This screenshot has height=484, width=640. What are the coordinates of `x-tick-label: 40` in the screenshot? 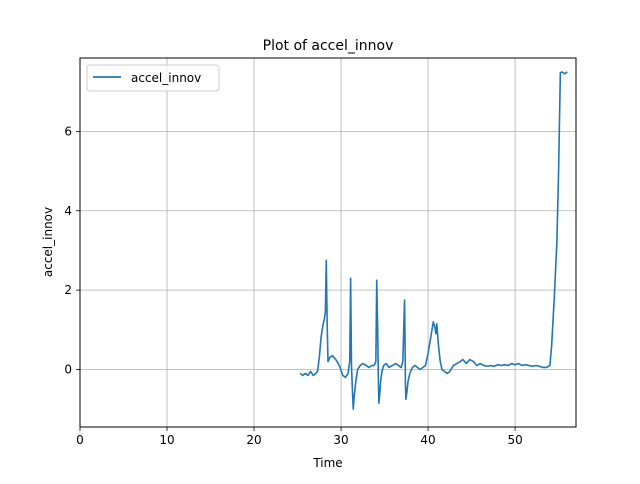 It's located at (427, 440).